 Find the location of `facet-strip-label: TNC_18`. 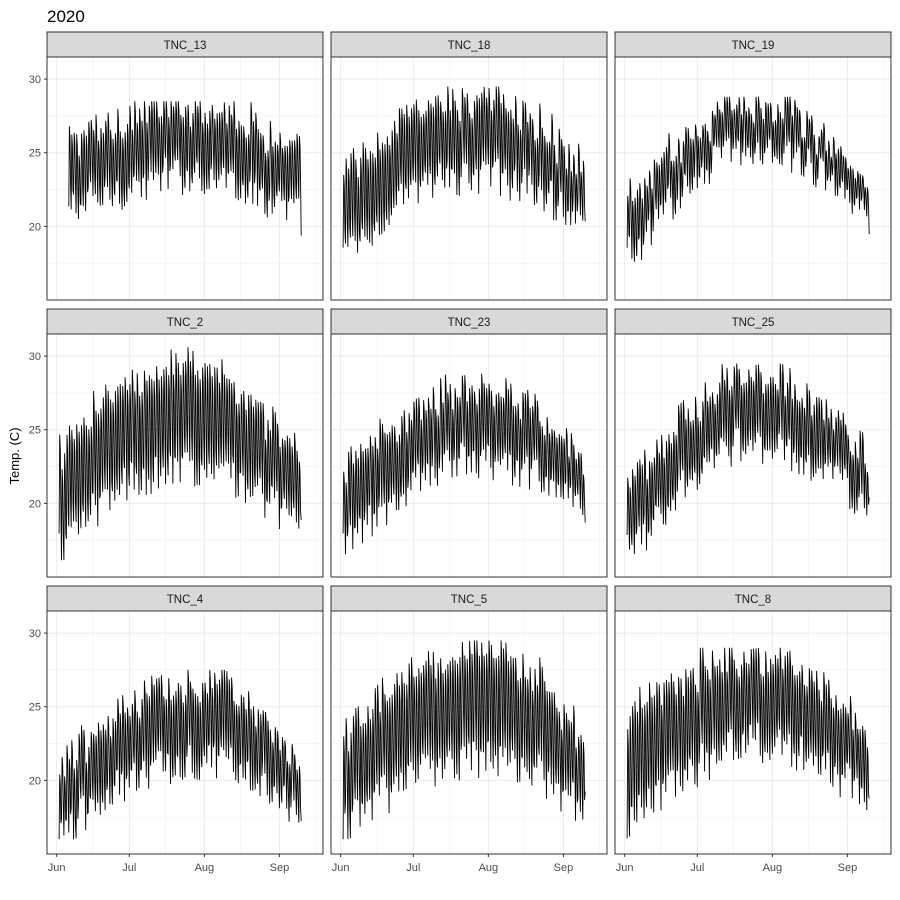

facet-strip-label: TNC_18 is located at coordinates (469, 46).